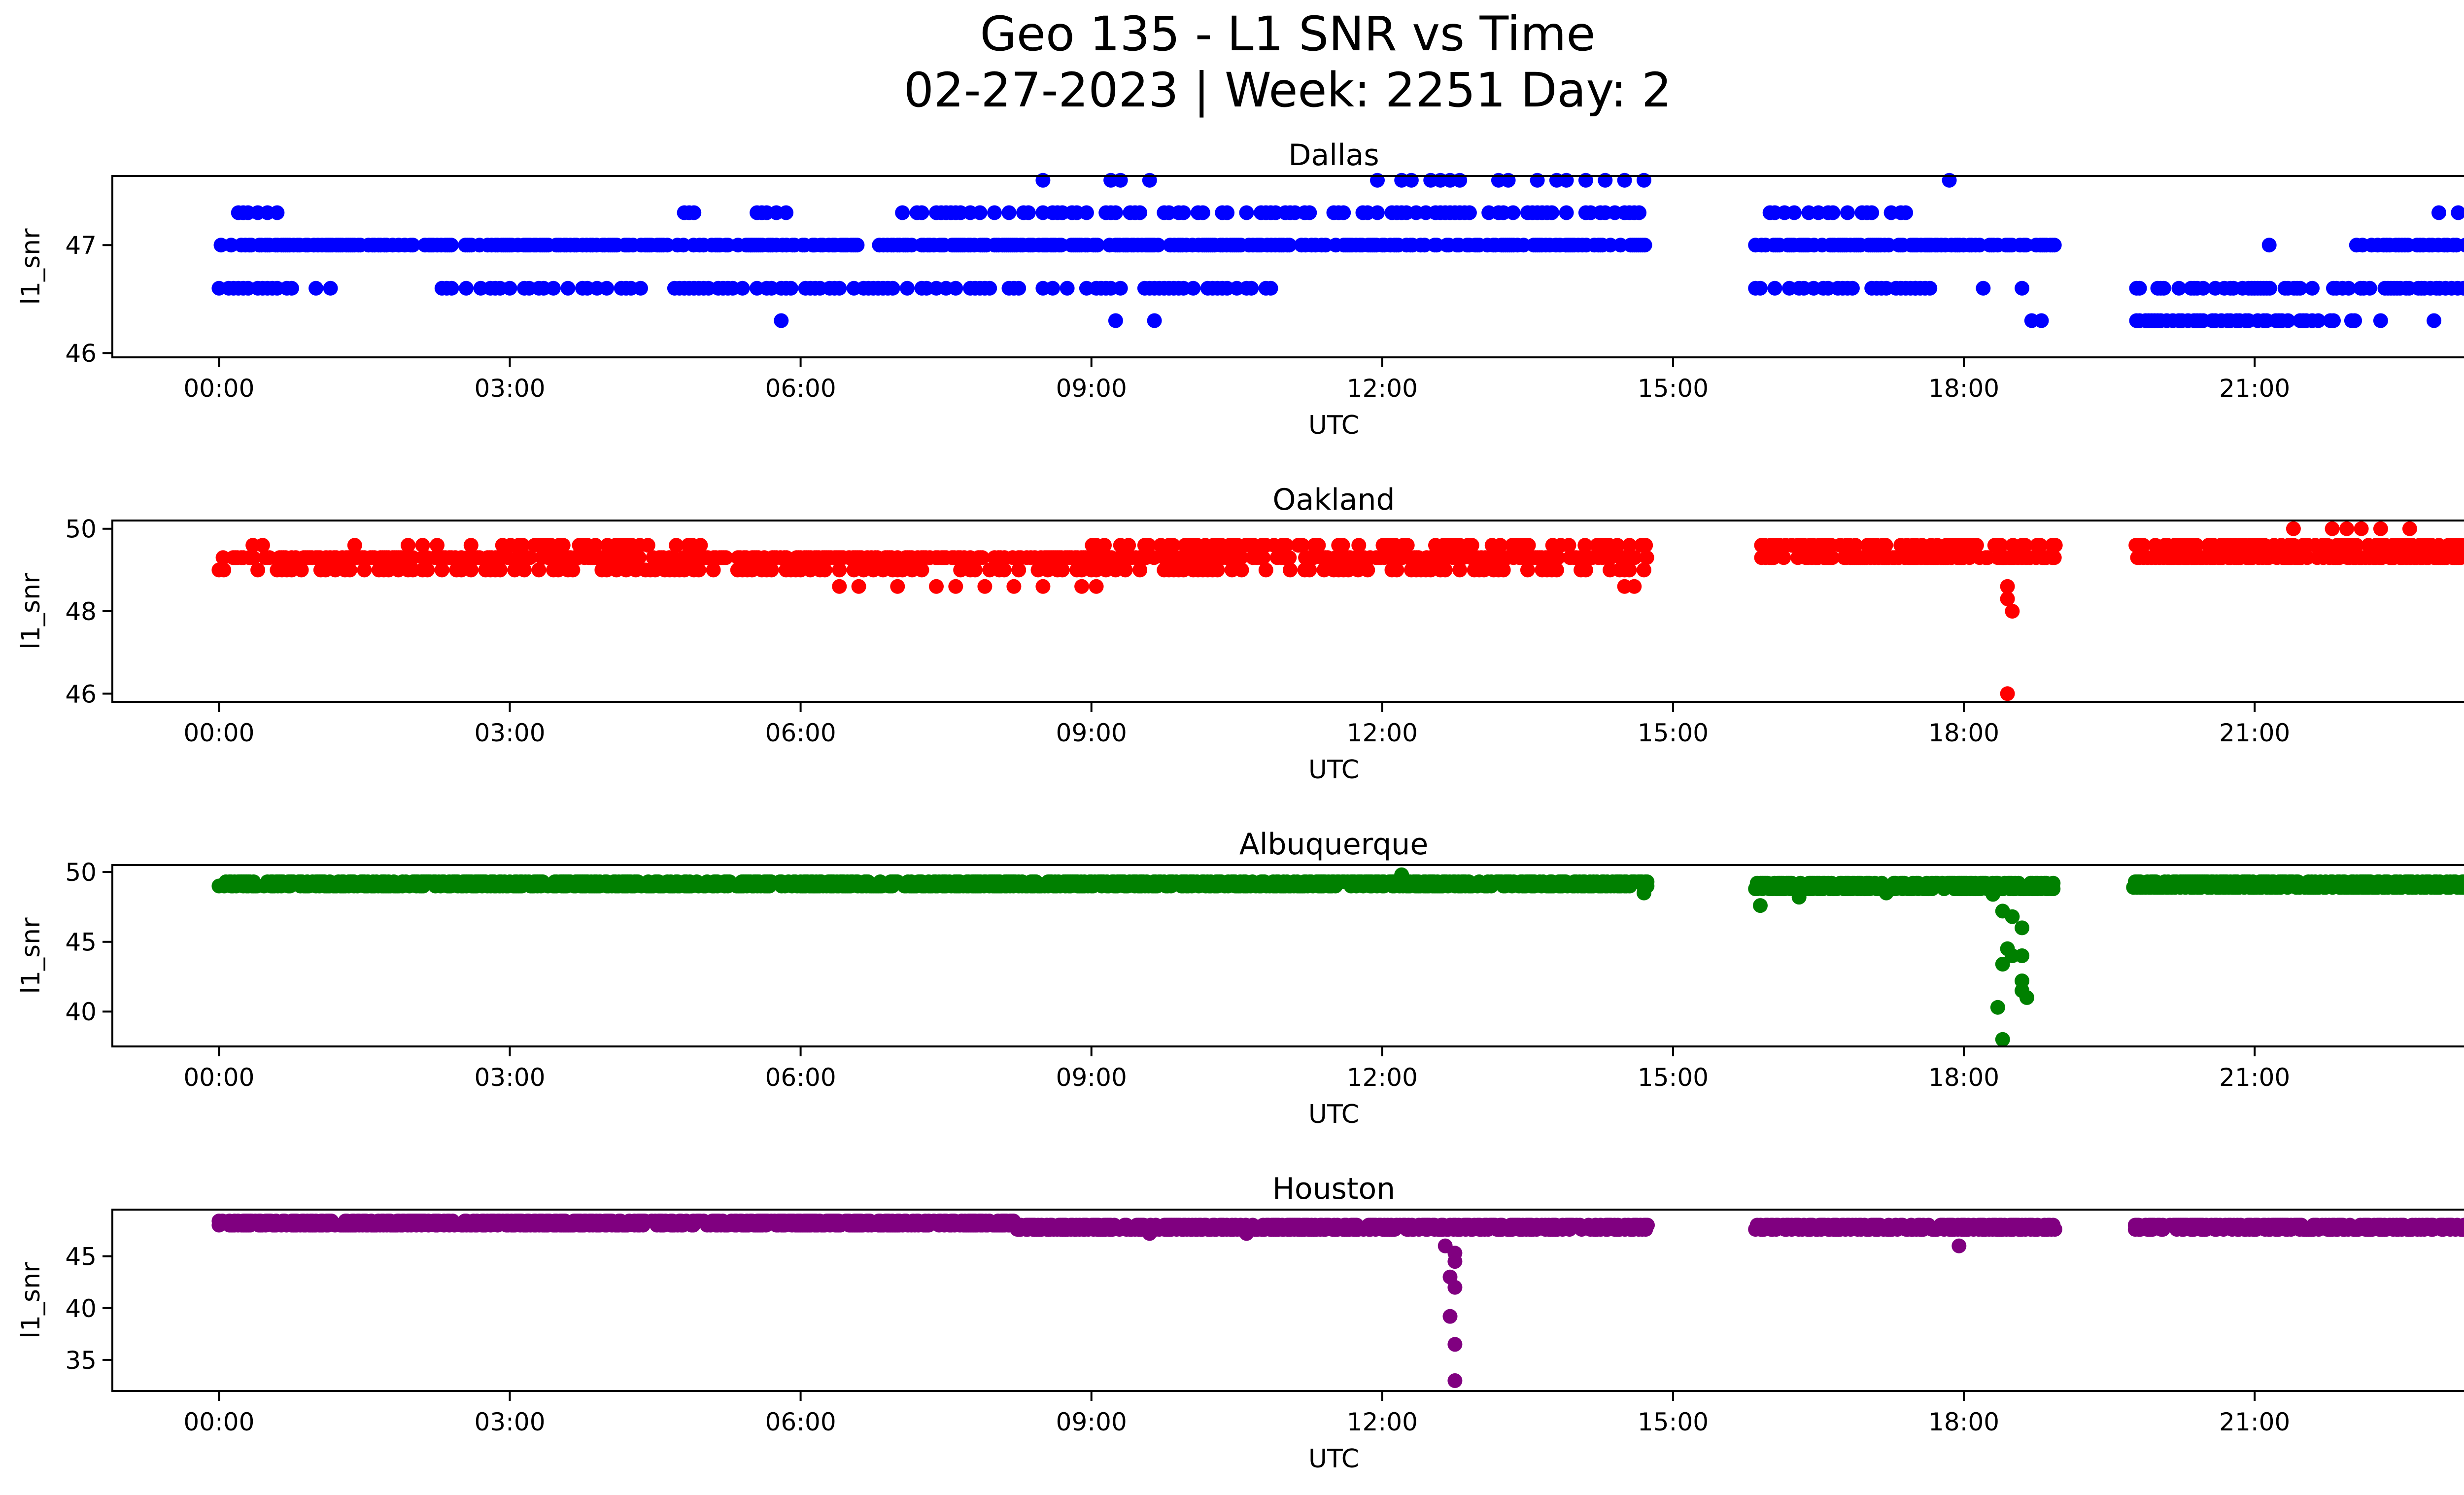 This screenshot has width=2464, height=1495. I want to click on houston-axes-frame, so click(1287, 1300).